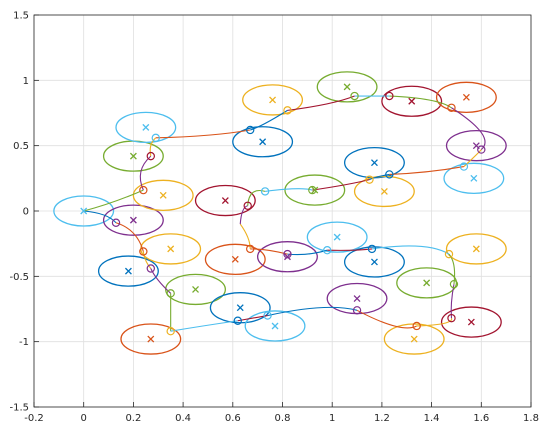  I want to click on y-tick-label: -1, so click(24, 342).